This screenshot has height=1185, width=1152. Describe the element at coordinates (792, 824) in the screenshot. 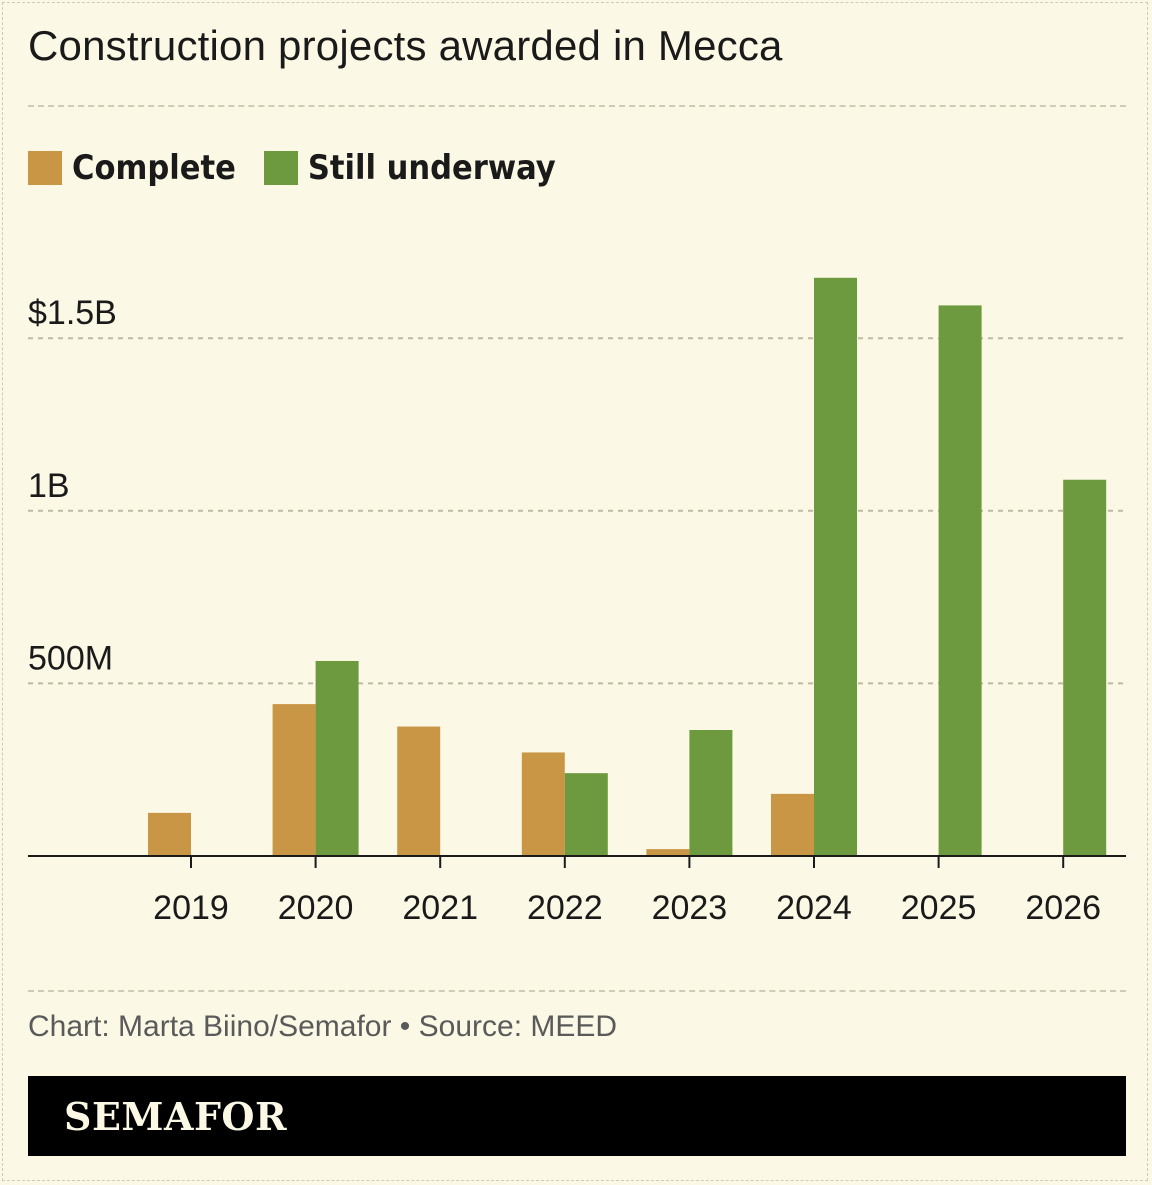

I see `bar-complete-2024` at that location.